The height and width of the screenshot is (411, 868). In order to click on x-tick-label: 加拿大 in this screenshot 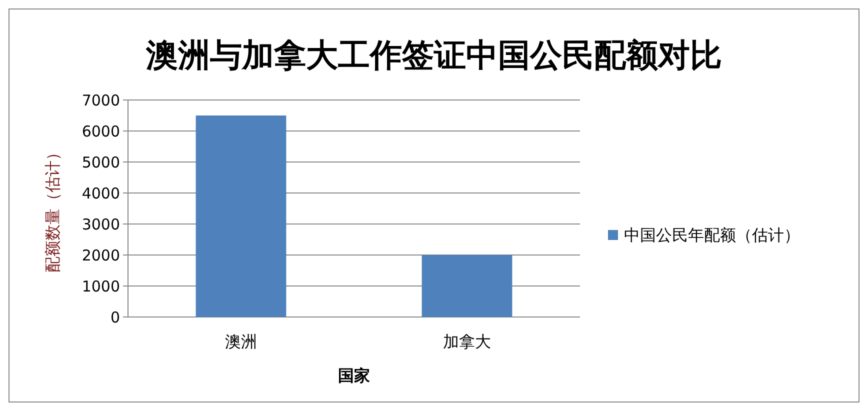, I will do `click(467, 341)`.